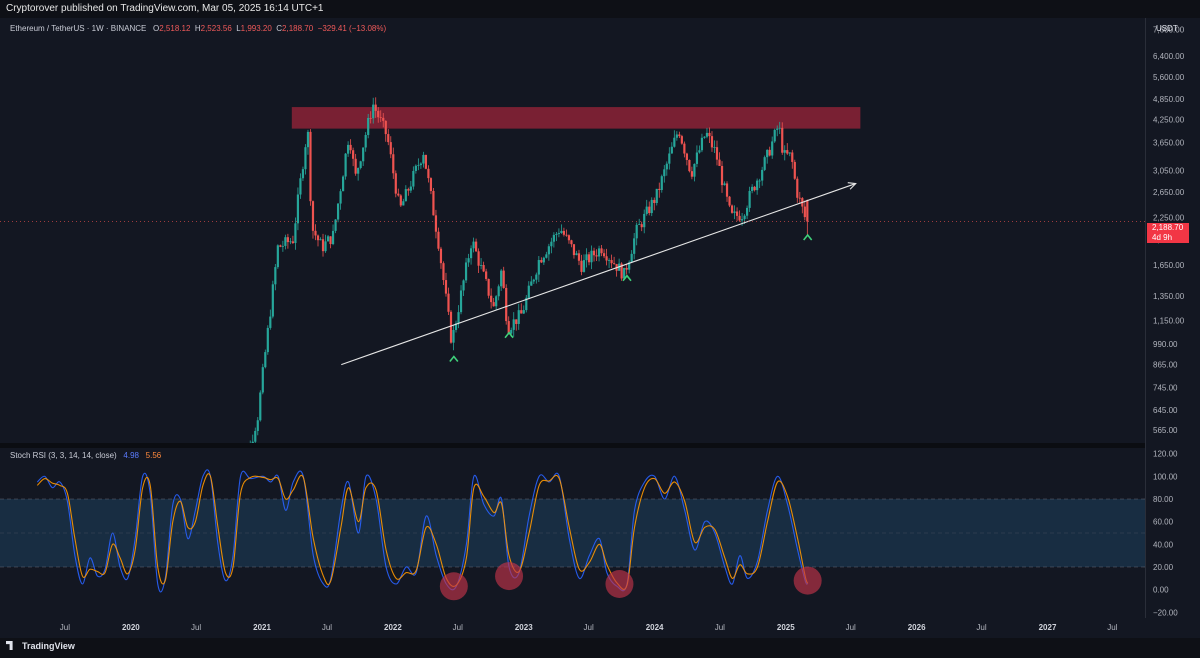 Image resolution: width=1200 pixels, height=658 pixels. I want to click on low-value: 1,993.20, so click(256, 28).